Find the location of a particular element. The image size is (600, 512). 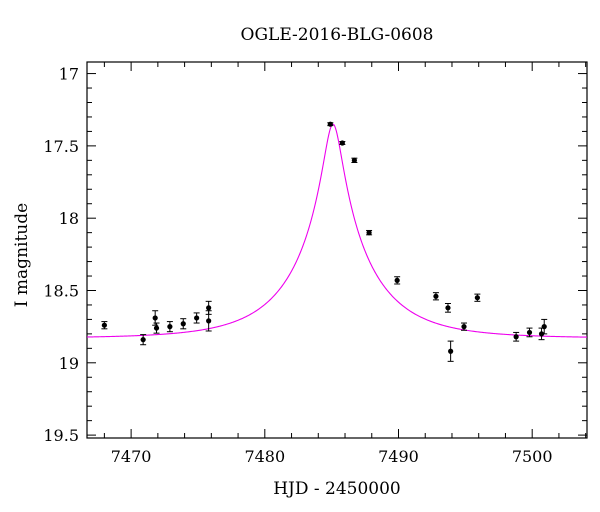

chart-title: OGLE-2016-BLG-0608 is located at coordinates (337, 35).